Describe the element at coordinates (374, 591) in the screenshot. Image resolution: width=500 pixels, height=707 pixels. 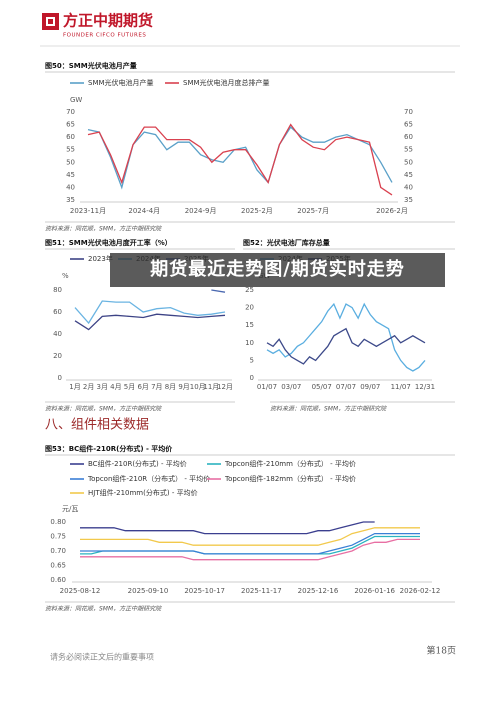
I see `x-tick-label: 2026-01-16` at that location.